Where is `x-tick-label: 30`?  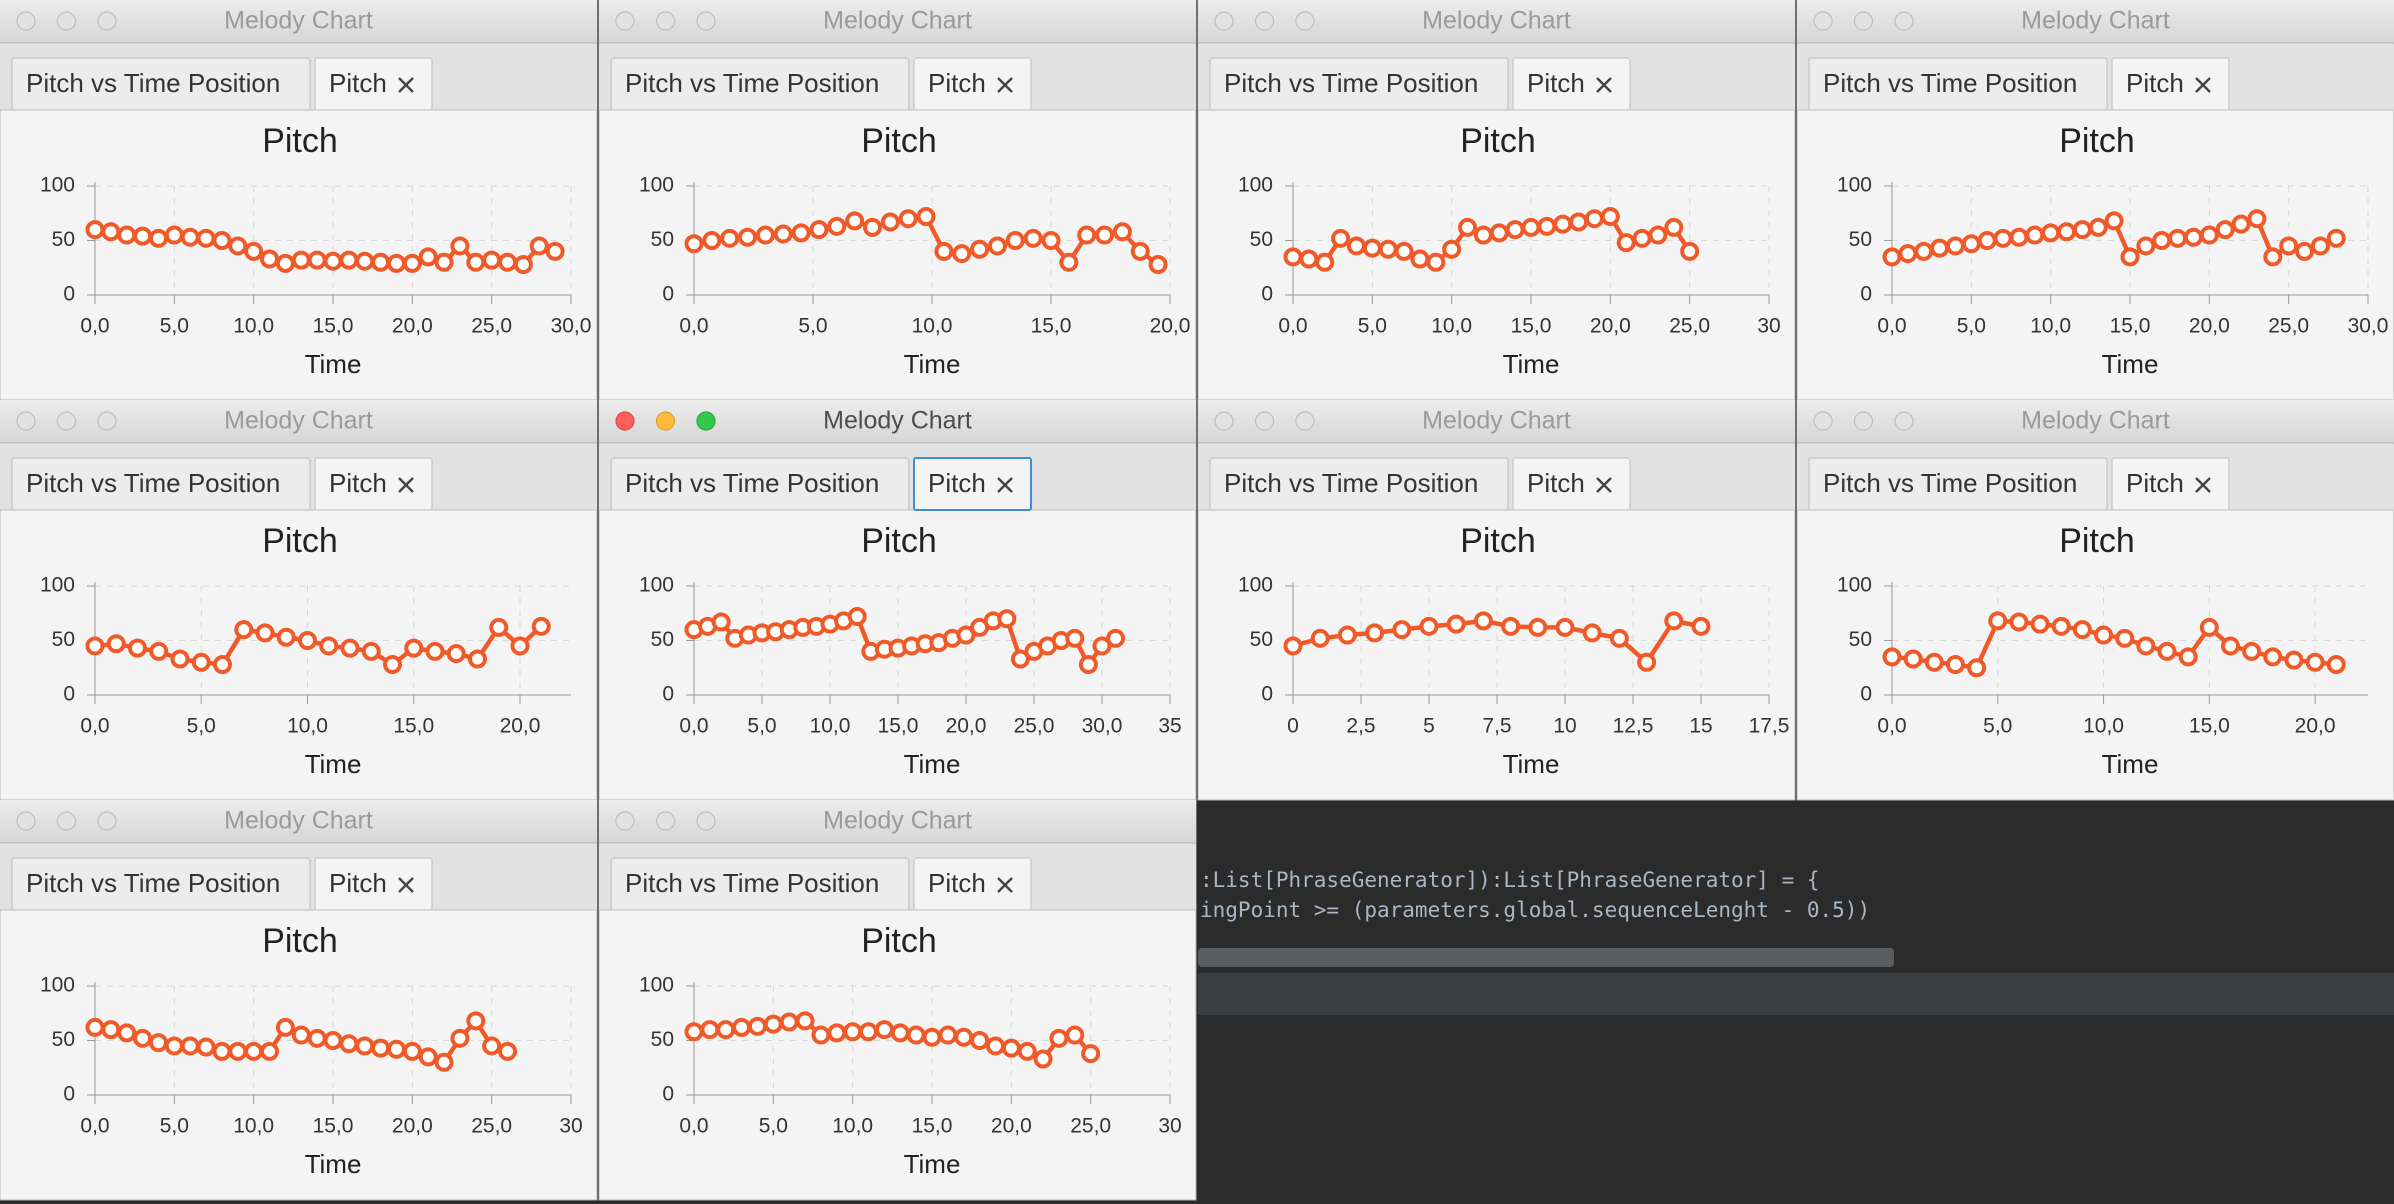
x-tick-label: 30 is located at coordinates (570, 1126).